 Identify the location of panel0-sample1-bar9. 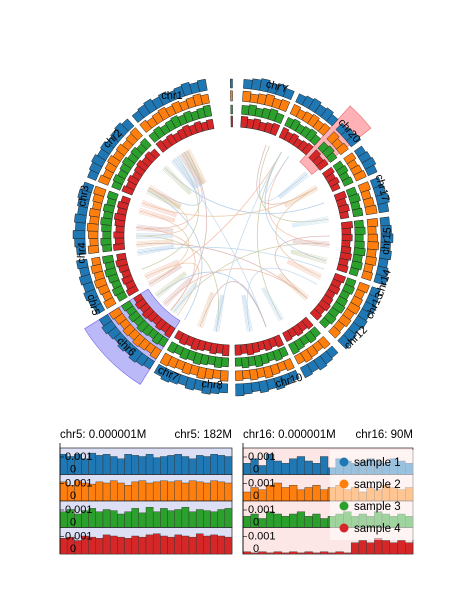
(128, 464).